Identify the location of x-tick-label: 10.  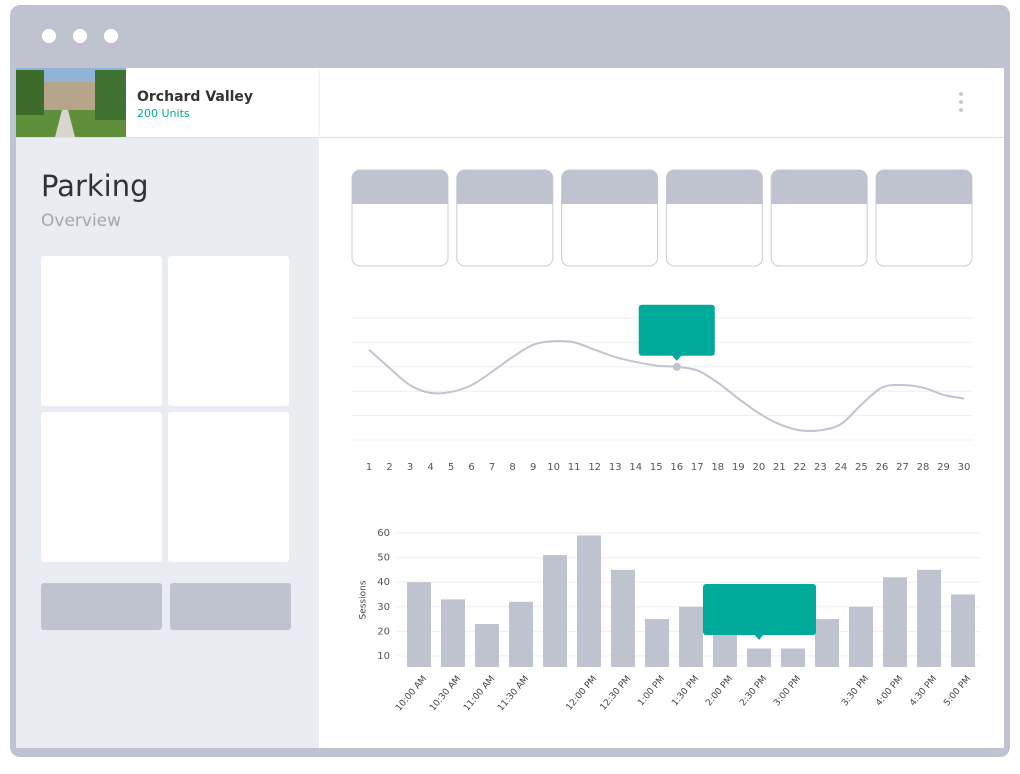
(553, 467).